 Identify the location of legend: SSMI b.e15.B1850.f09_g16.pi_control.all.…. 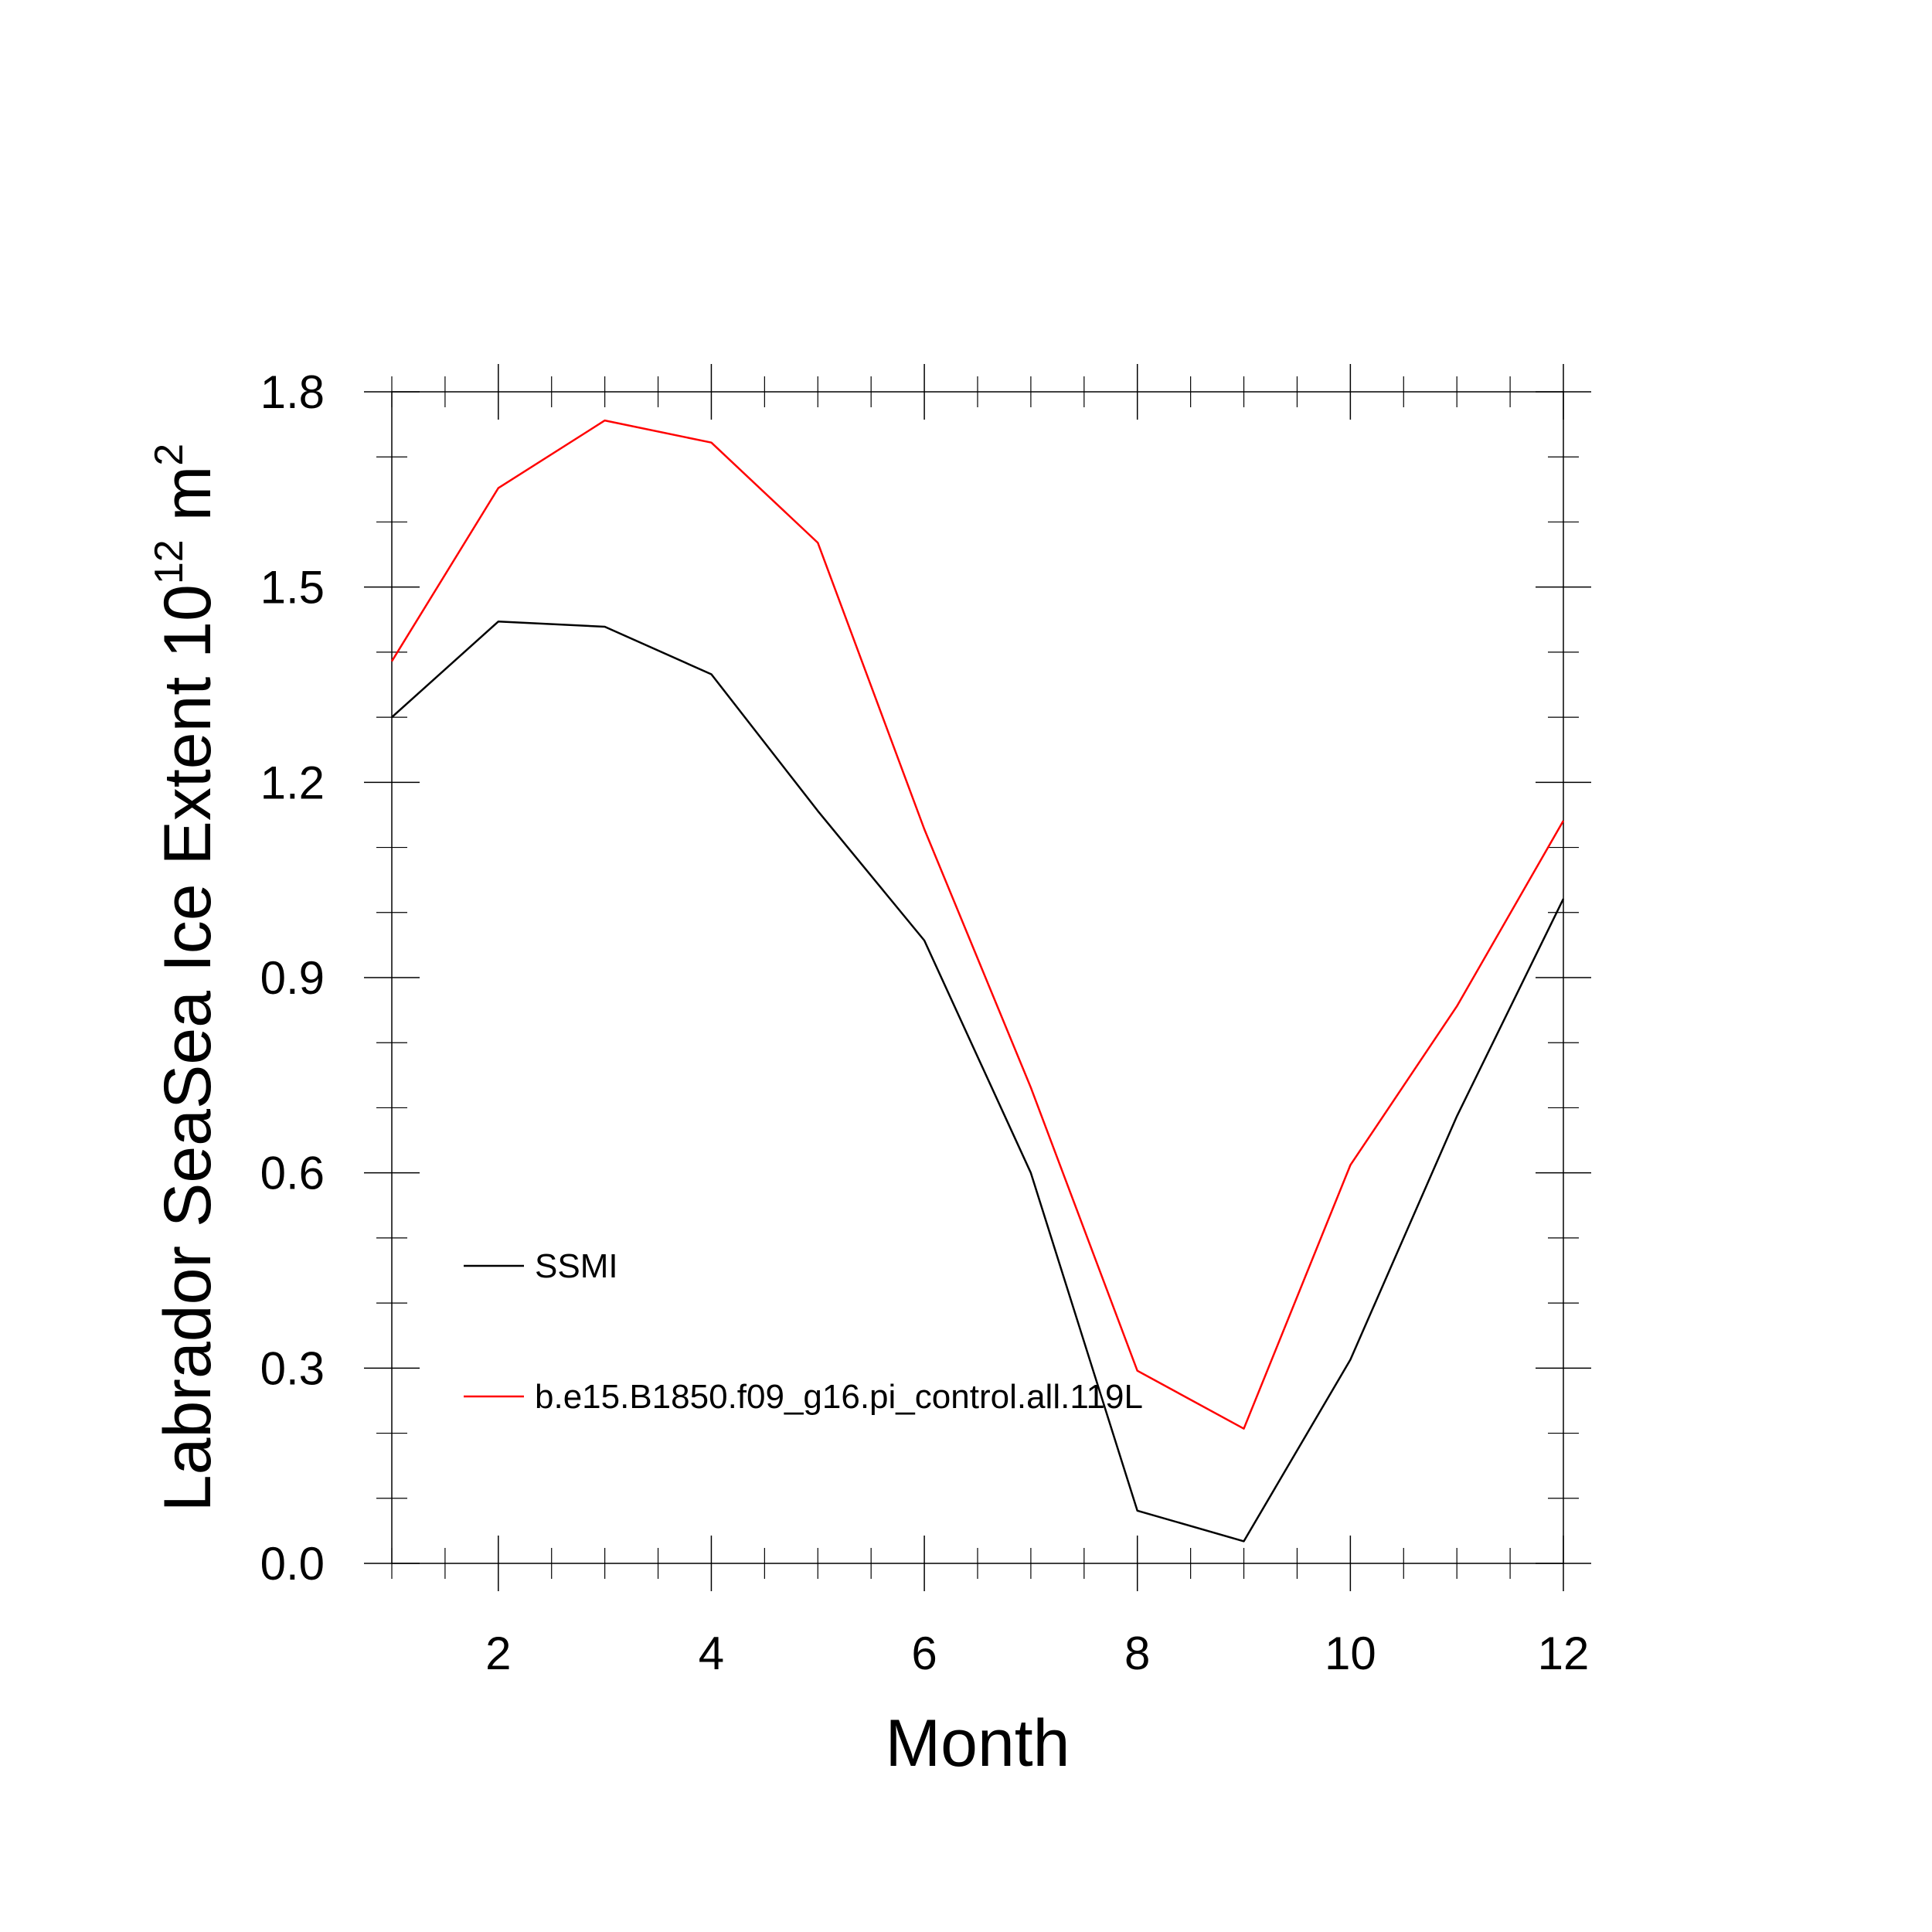
(804, 1332).